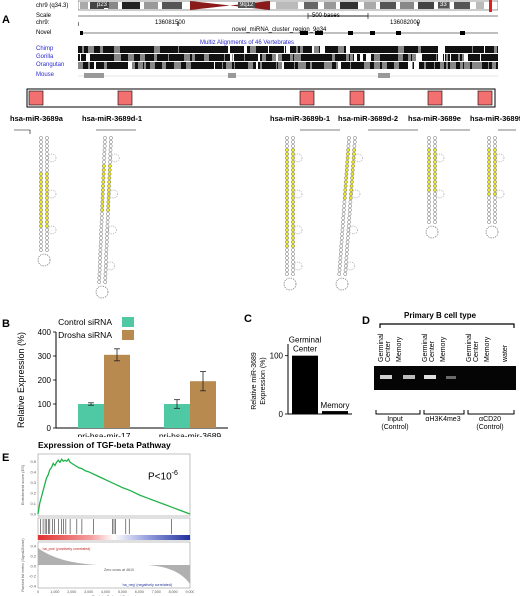  I want to click on gel-group-h3k4me3: αH3K4me3, so click(443, 420).